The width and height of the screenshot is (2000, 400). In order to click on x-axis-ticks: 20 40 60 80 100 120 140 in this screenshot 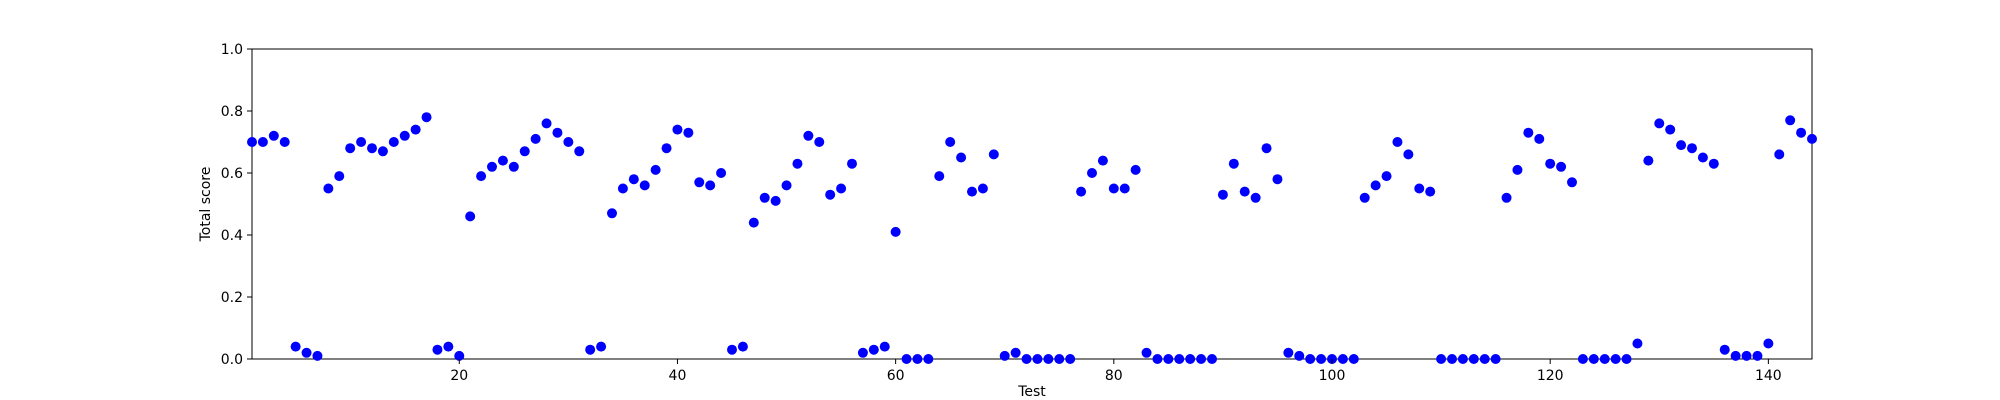, I will do `click(1116, 371)`.